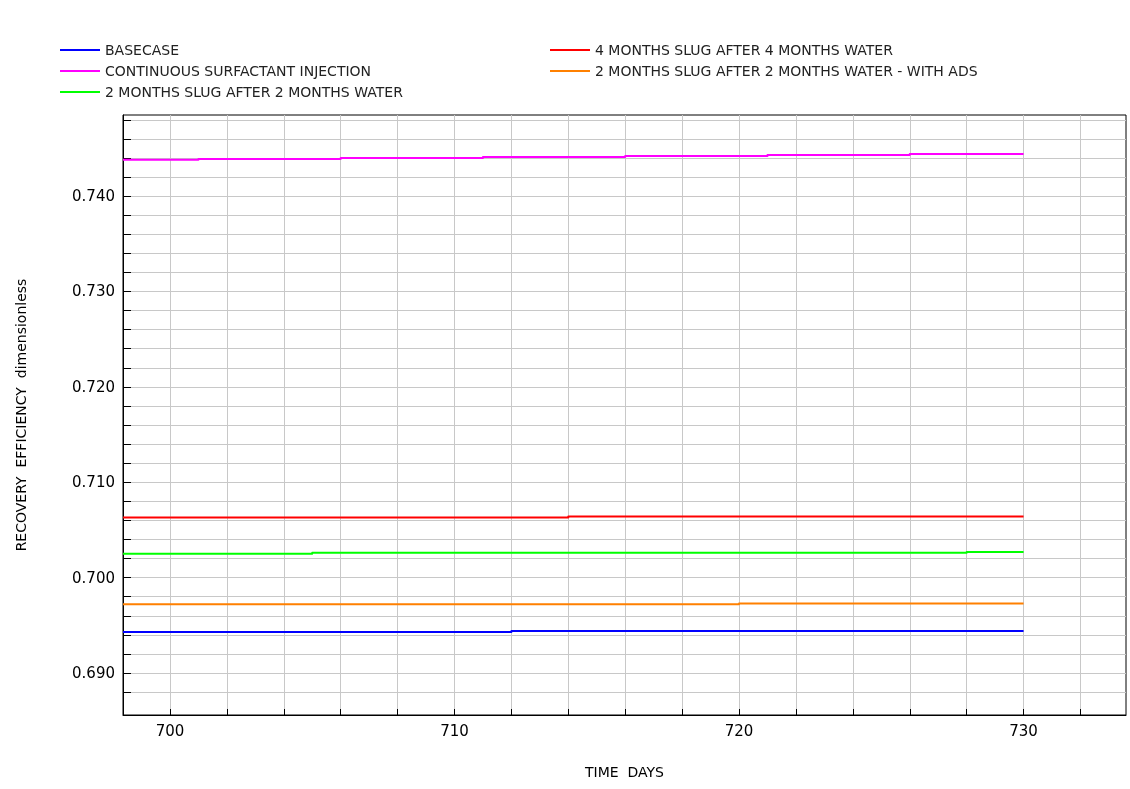 This screenshot has width=1130, height=789. Describe the element at coordinates (238, 71) in the screenshot. I see `legend-label: CONTINUOUS SURFACTANT INJECTION` at that location.